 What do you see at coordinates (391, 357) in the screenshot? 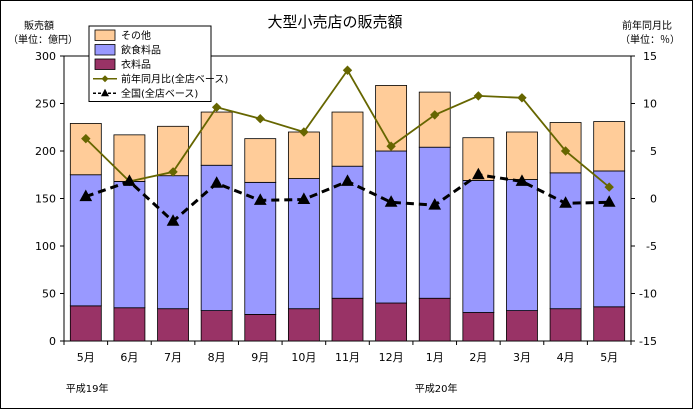
I see `x-axis-tick-label: 12月` at bounding box center [391, 357].